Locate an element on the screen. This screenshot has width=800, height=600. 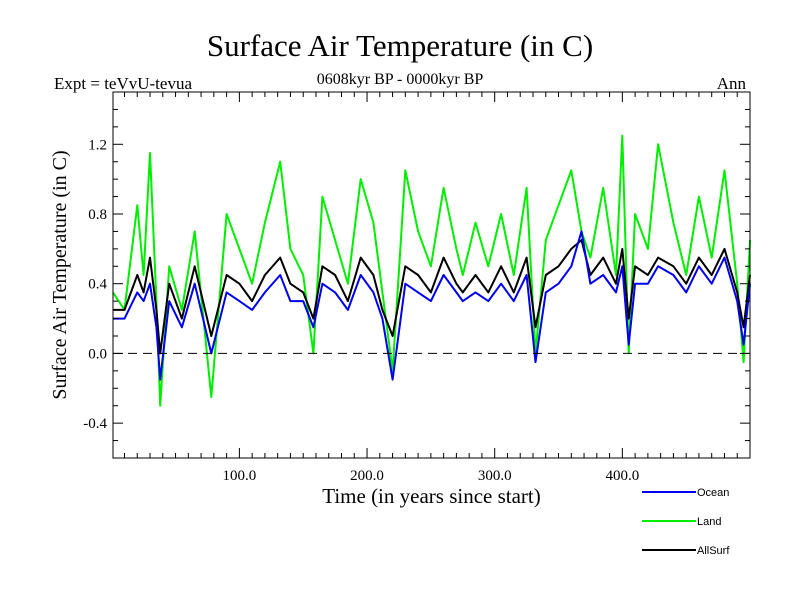
y-axis-label: Surface Air Temperature (in C) is located at coordinates (60, 274).